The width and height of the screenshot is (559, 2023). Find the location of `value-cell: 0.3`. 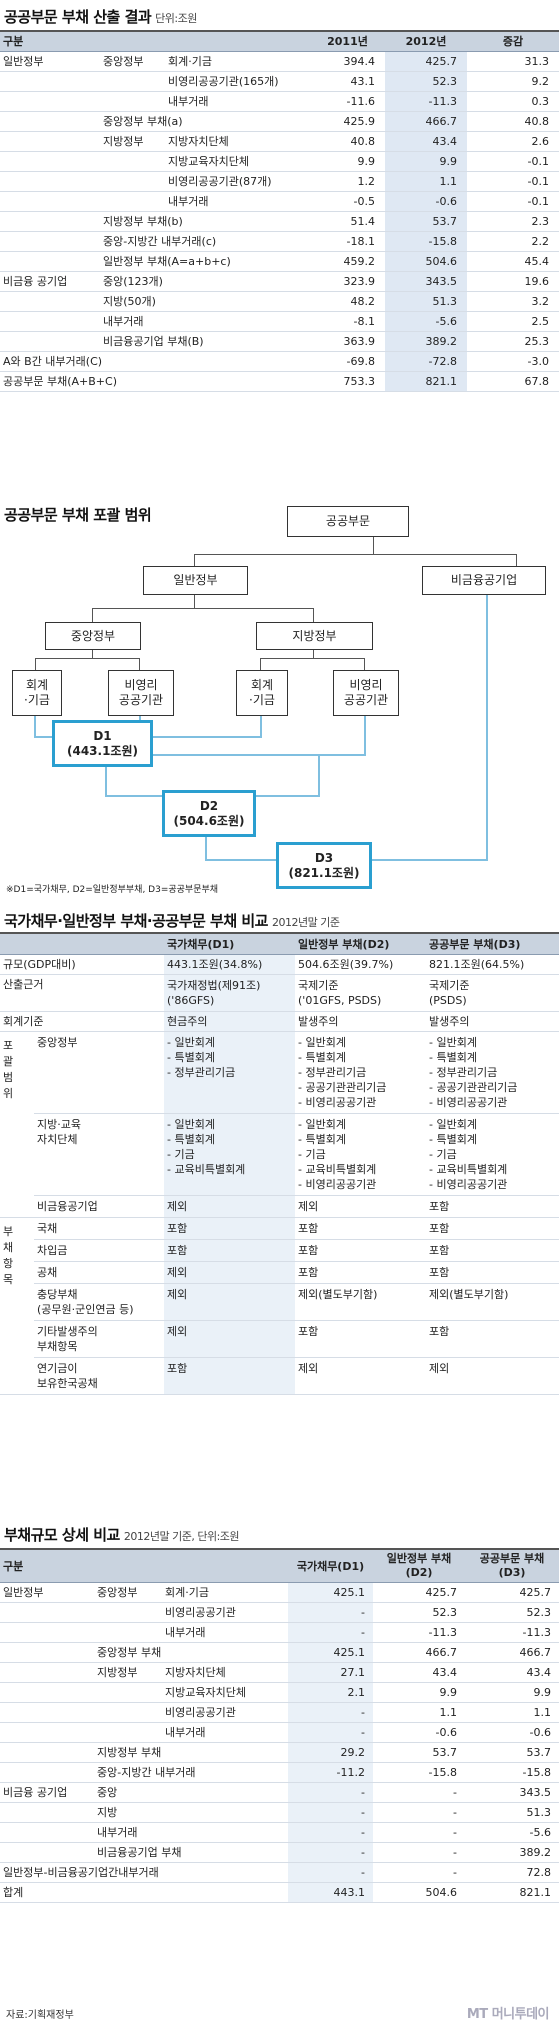

value-cell: 0.3 is located at coordinates (513, 101).